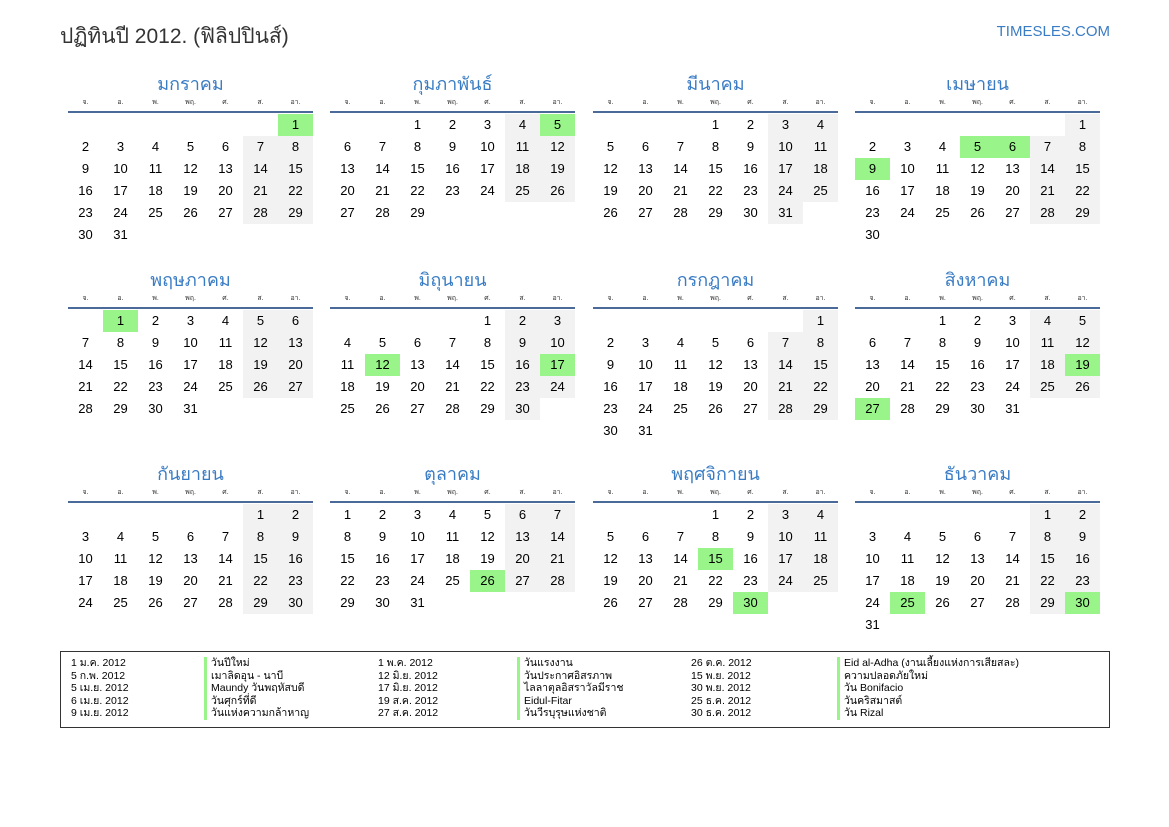  Describe the element at coordinates (977, 147) in the screenshot. I see `holiday-day: 5` at that location.